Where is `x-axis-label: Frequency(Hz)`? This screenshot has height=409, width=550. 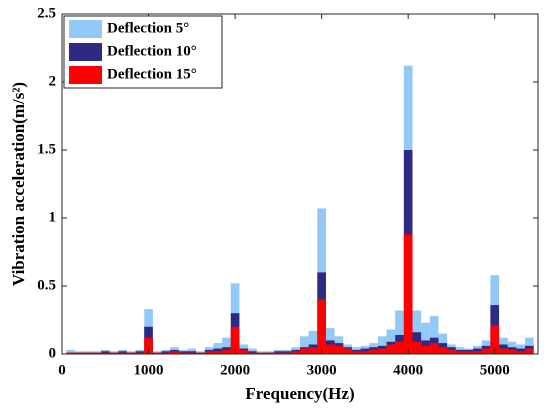 x-axis-label: Frequency(Hz) is located at coordinates (299, 393).